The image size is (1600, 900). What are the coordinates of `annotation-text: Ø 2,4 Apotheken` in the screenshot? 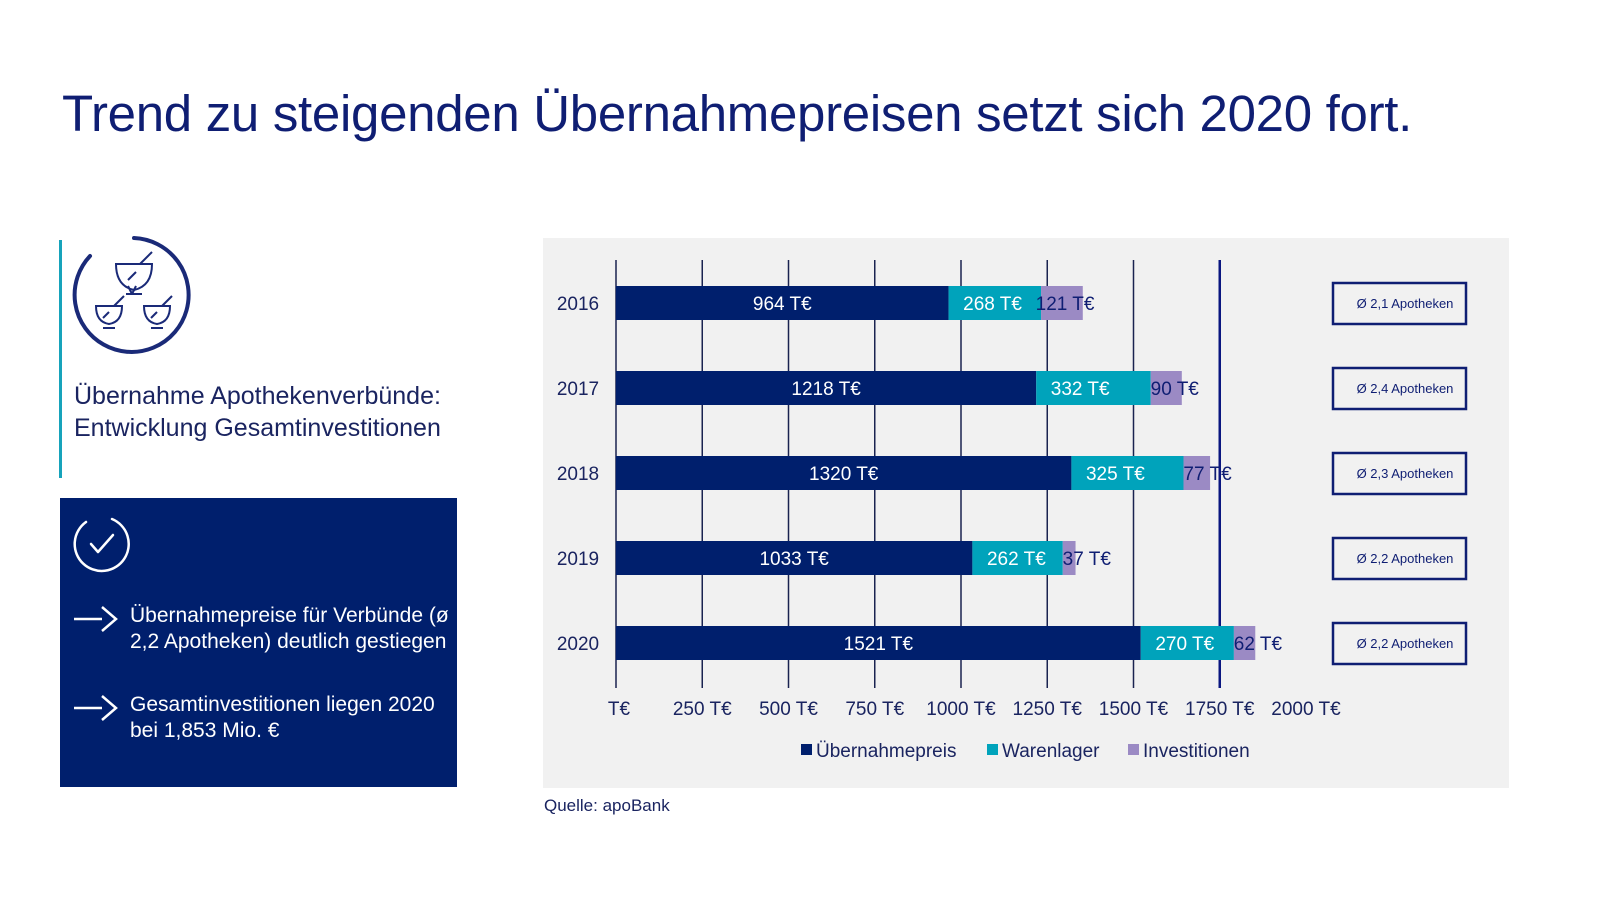 It's located at (1405, 388).